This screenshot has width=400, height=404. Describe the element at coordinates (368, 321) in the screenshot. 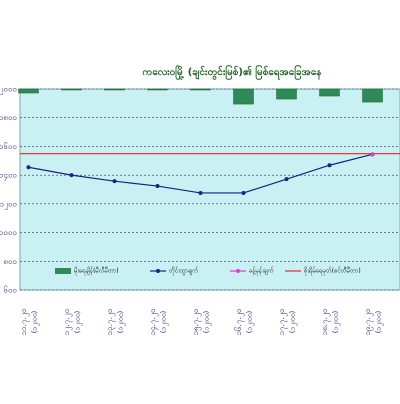

I see `x-tick-label: ၁၉.၇.၂၀` at that location.